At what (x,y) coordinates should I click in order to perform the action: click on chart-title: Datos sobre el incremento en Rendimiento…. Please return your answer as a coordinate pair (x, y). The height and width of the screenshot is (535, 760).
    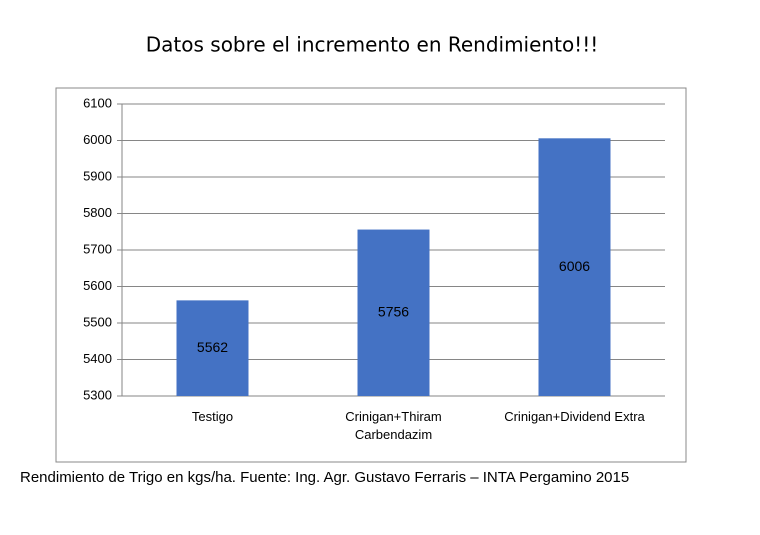
    Looking at the image, I should click on (372, 45).